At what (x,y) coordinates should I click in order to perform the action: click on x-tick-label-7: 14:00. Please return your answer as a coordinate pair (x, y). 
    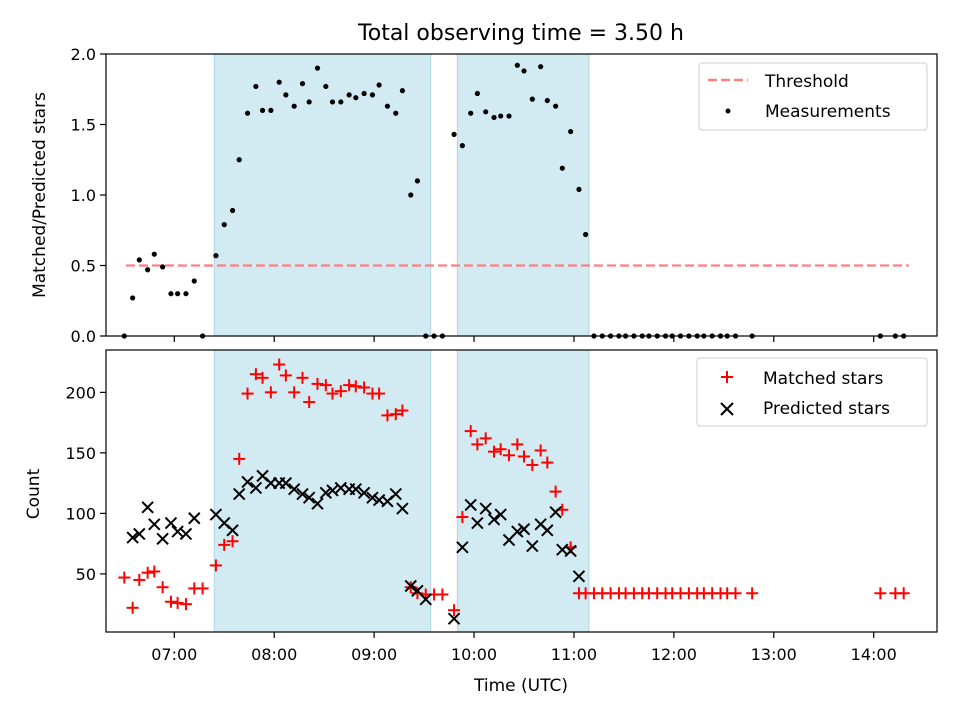
    Looking at the image, I should click on (874, 654).